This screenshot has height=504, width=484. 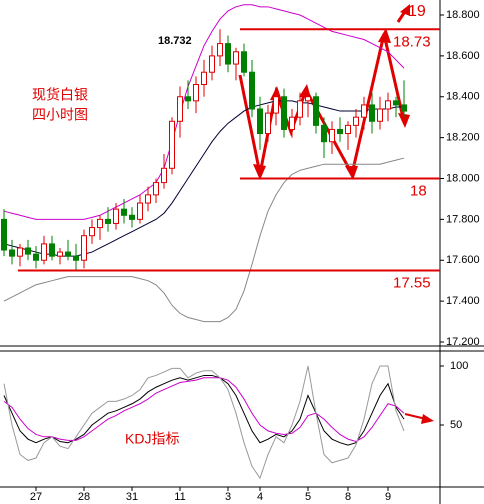 I want to click on chart-title: 现货白银, so click(x=60, y=95).